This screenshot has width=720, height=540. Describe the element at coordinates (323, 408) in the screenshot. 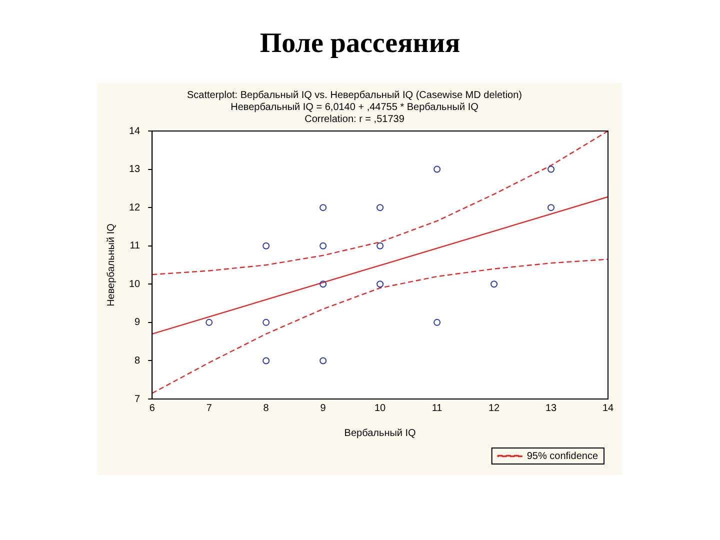

I see `x-tick-label: 9` at that location.